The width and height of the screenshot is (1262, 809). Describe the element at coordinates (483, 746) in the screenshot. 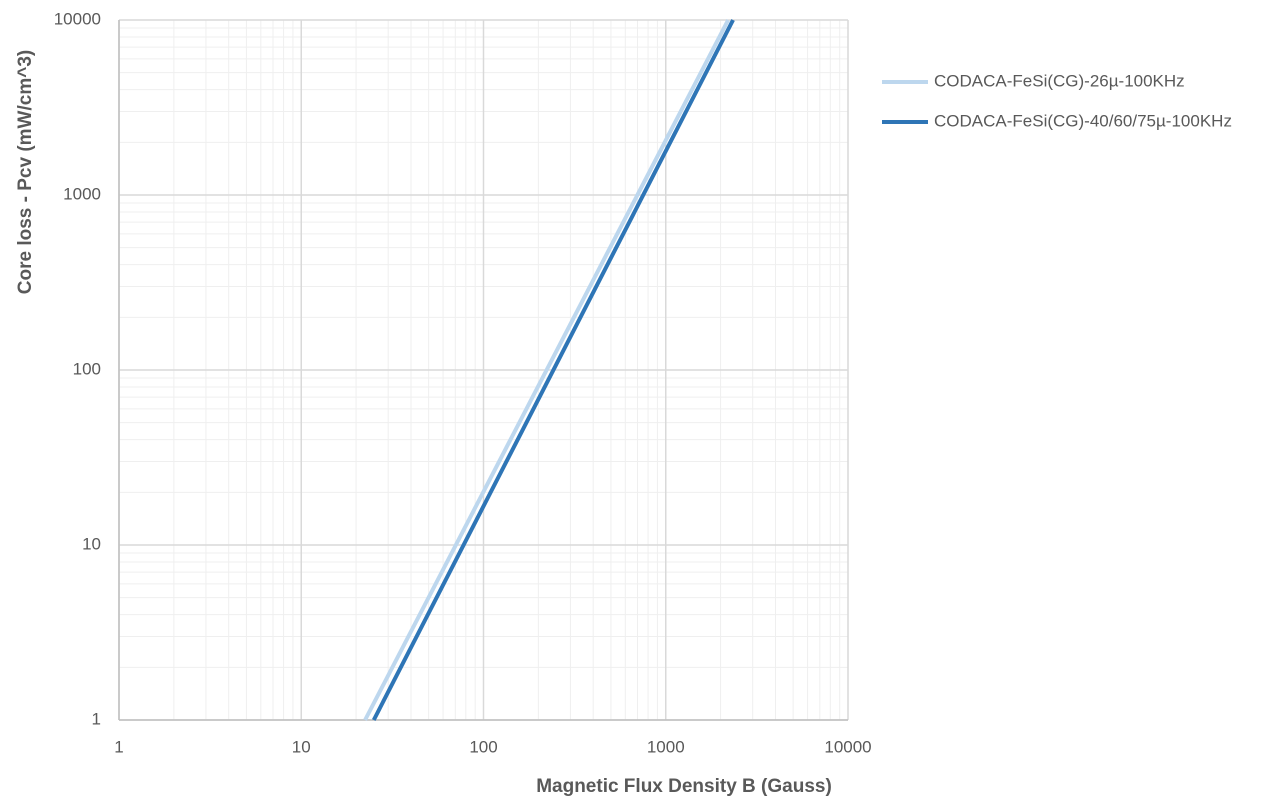

I see `x-tick-label: 100` at that location.